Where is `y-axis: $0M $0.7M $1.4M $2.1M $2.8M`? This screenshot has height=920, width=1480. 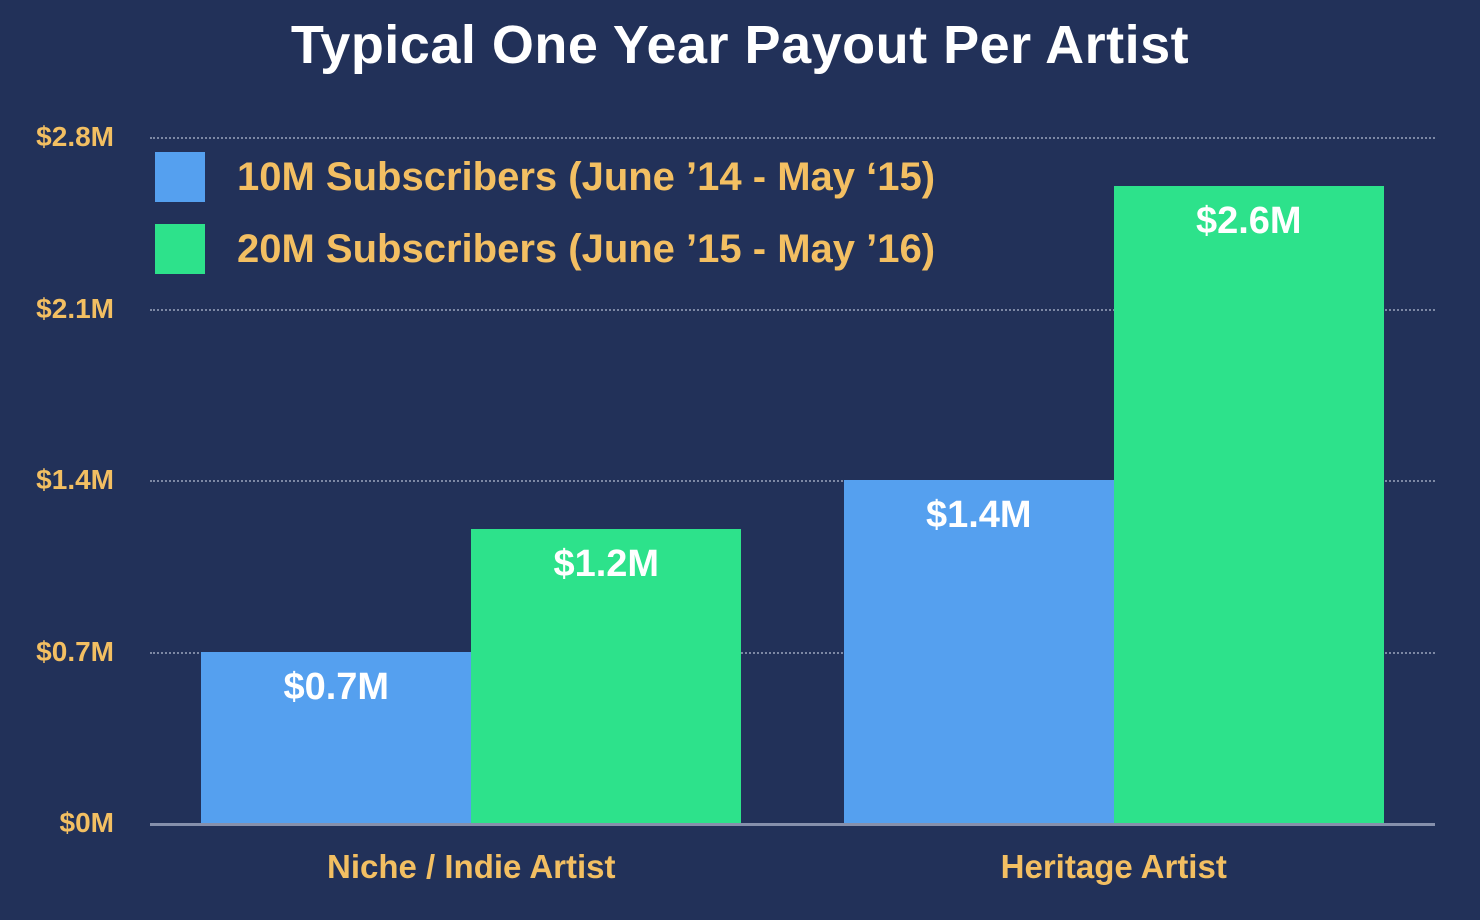 y-axis: $0M $0.7M $1.4M $2.1M $2.8M is located at coordinates (66, 479).